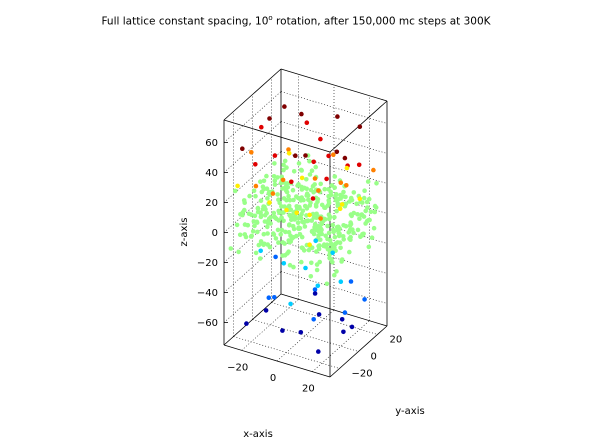 Image resolution: width=592 pixels, height=444 pixels. Describe the element at coordinates (308, 389) in the screenshot. I see `x-tick-label: 20` at that location.